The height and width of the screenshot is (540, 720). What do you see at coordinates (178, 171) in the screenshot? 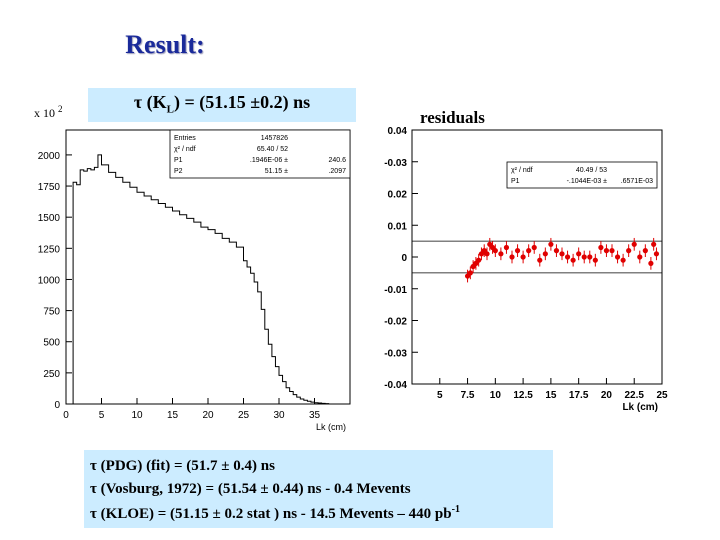
I see `stats-label: P2` at bounding box center [178, 171].